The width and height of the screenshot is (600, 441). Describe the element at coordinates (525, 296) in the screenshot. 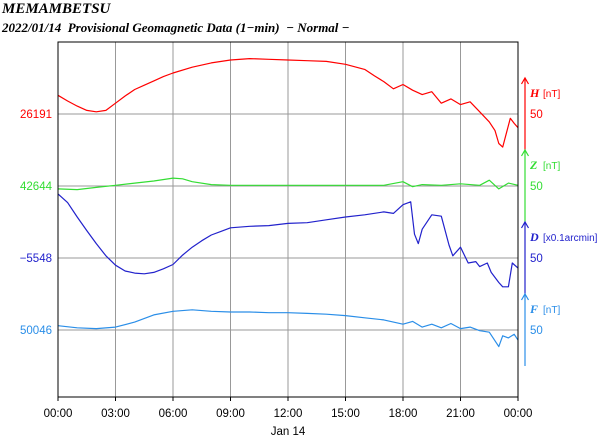

I see `scale-arrow-f` at that location.